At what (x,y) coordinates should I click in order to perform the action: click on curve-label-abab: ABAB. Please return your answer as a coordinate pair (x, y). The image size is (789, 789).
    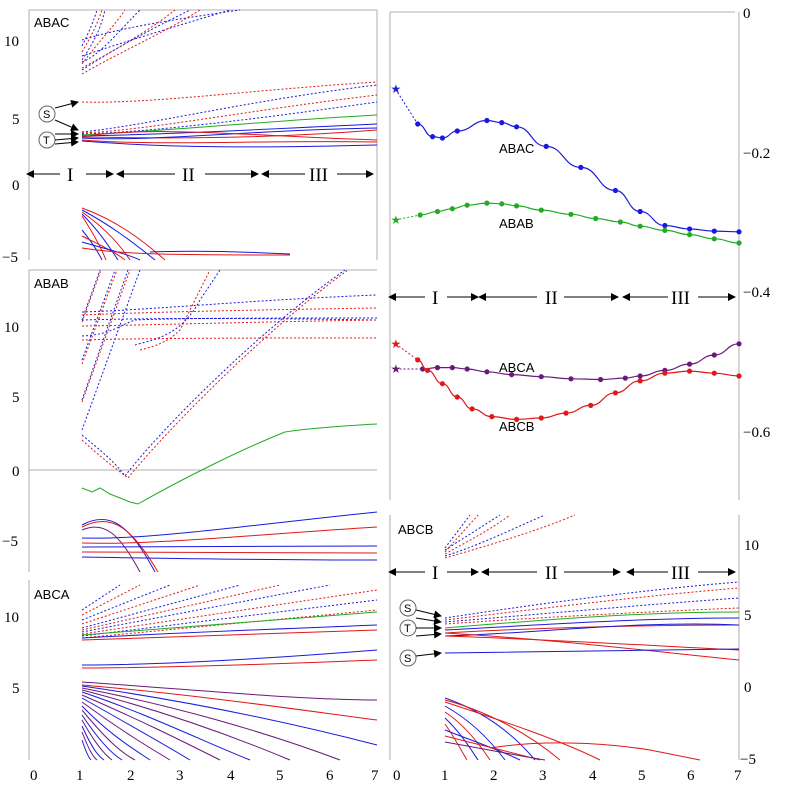
    Looking at the image, I should click on (516, 223).